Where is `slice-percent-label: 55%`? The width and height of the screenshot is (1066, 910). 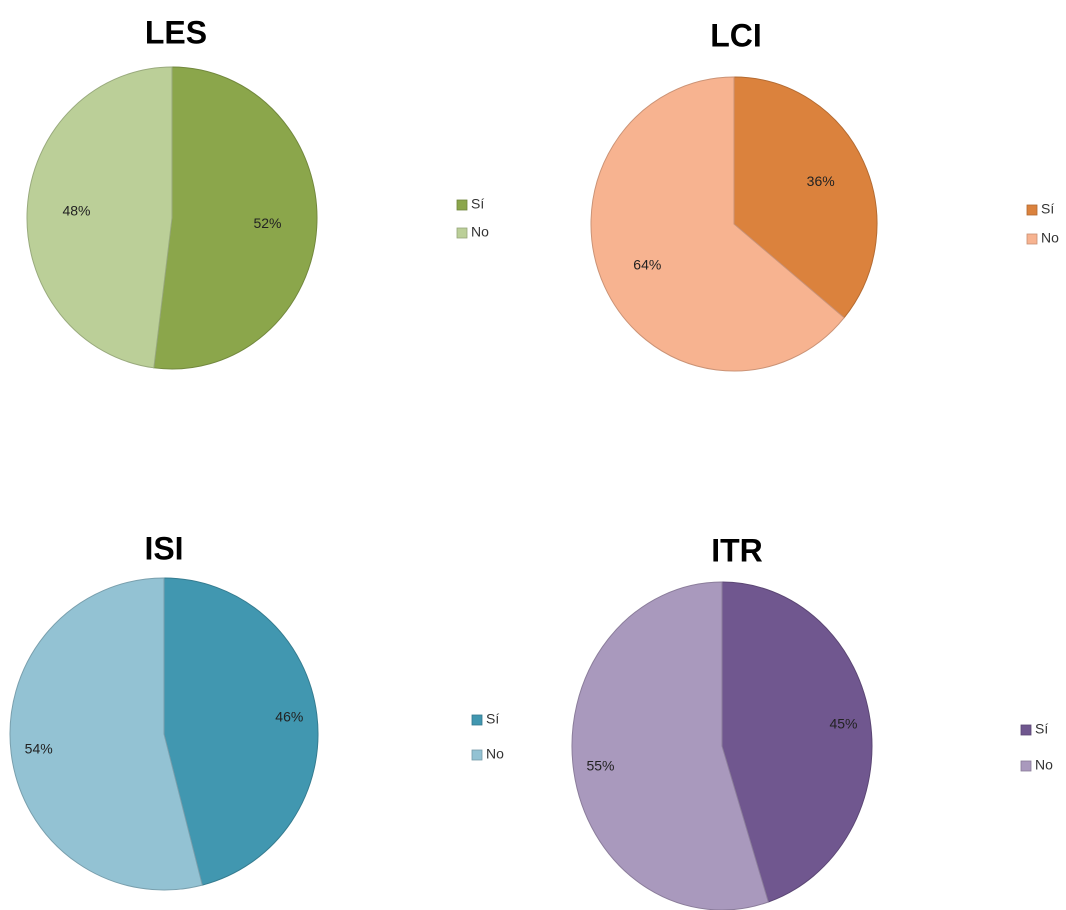
slice-percent-label: 55% is located at coordinates (600, 766).